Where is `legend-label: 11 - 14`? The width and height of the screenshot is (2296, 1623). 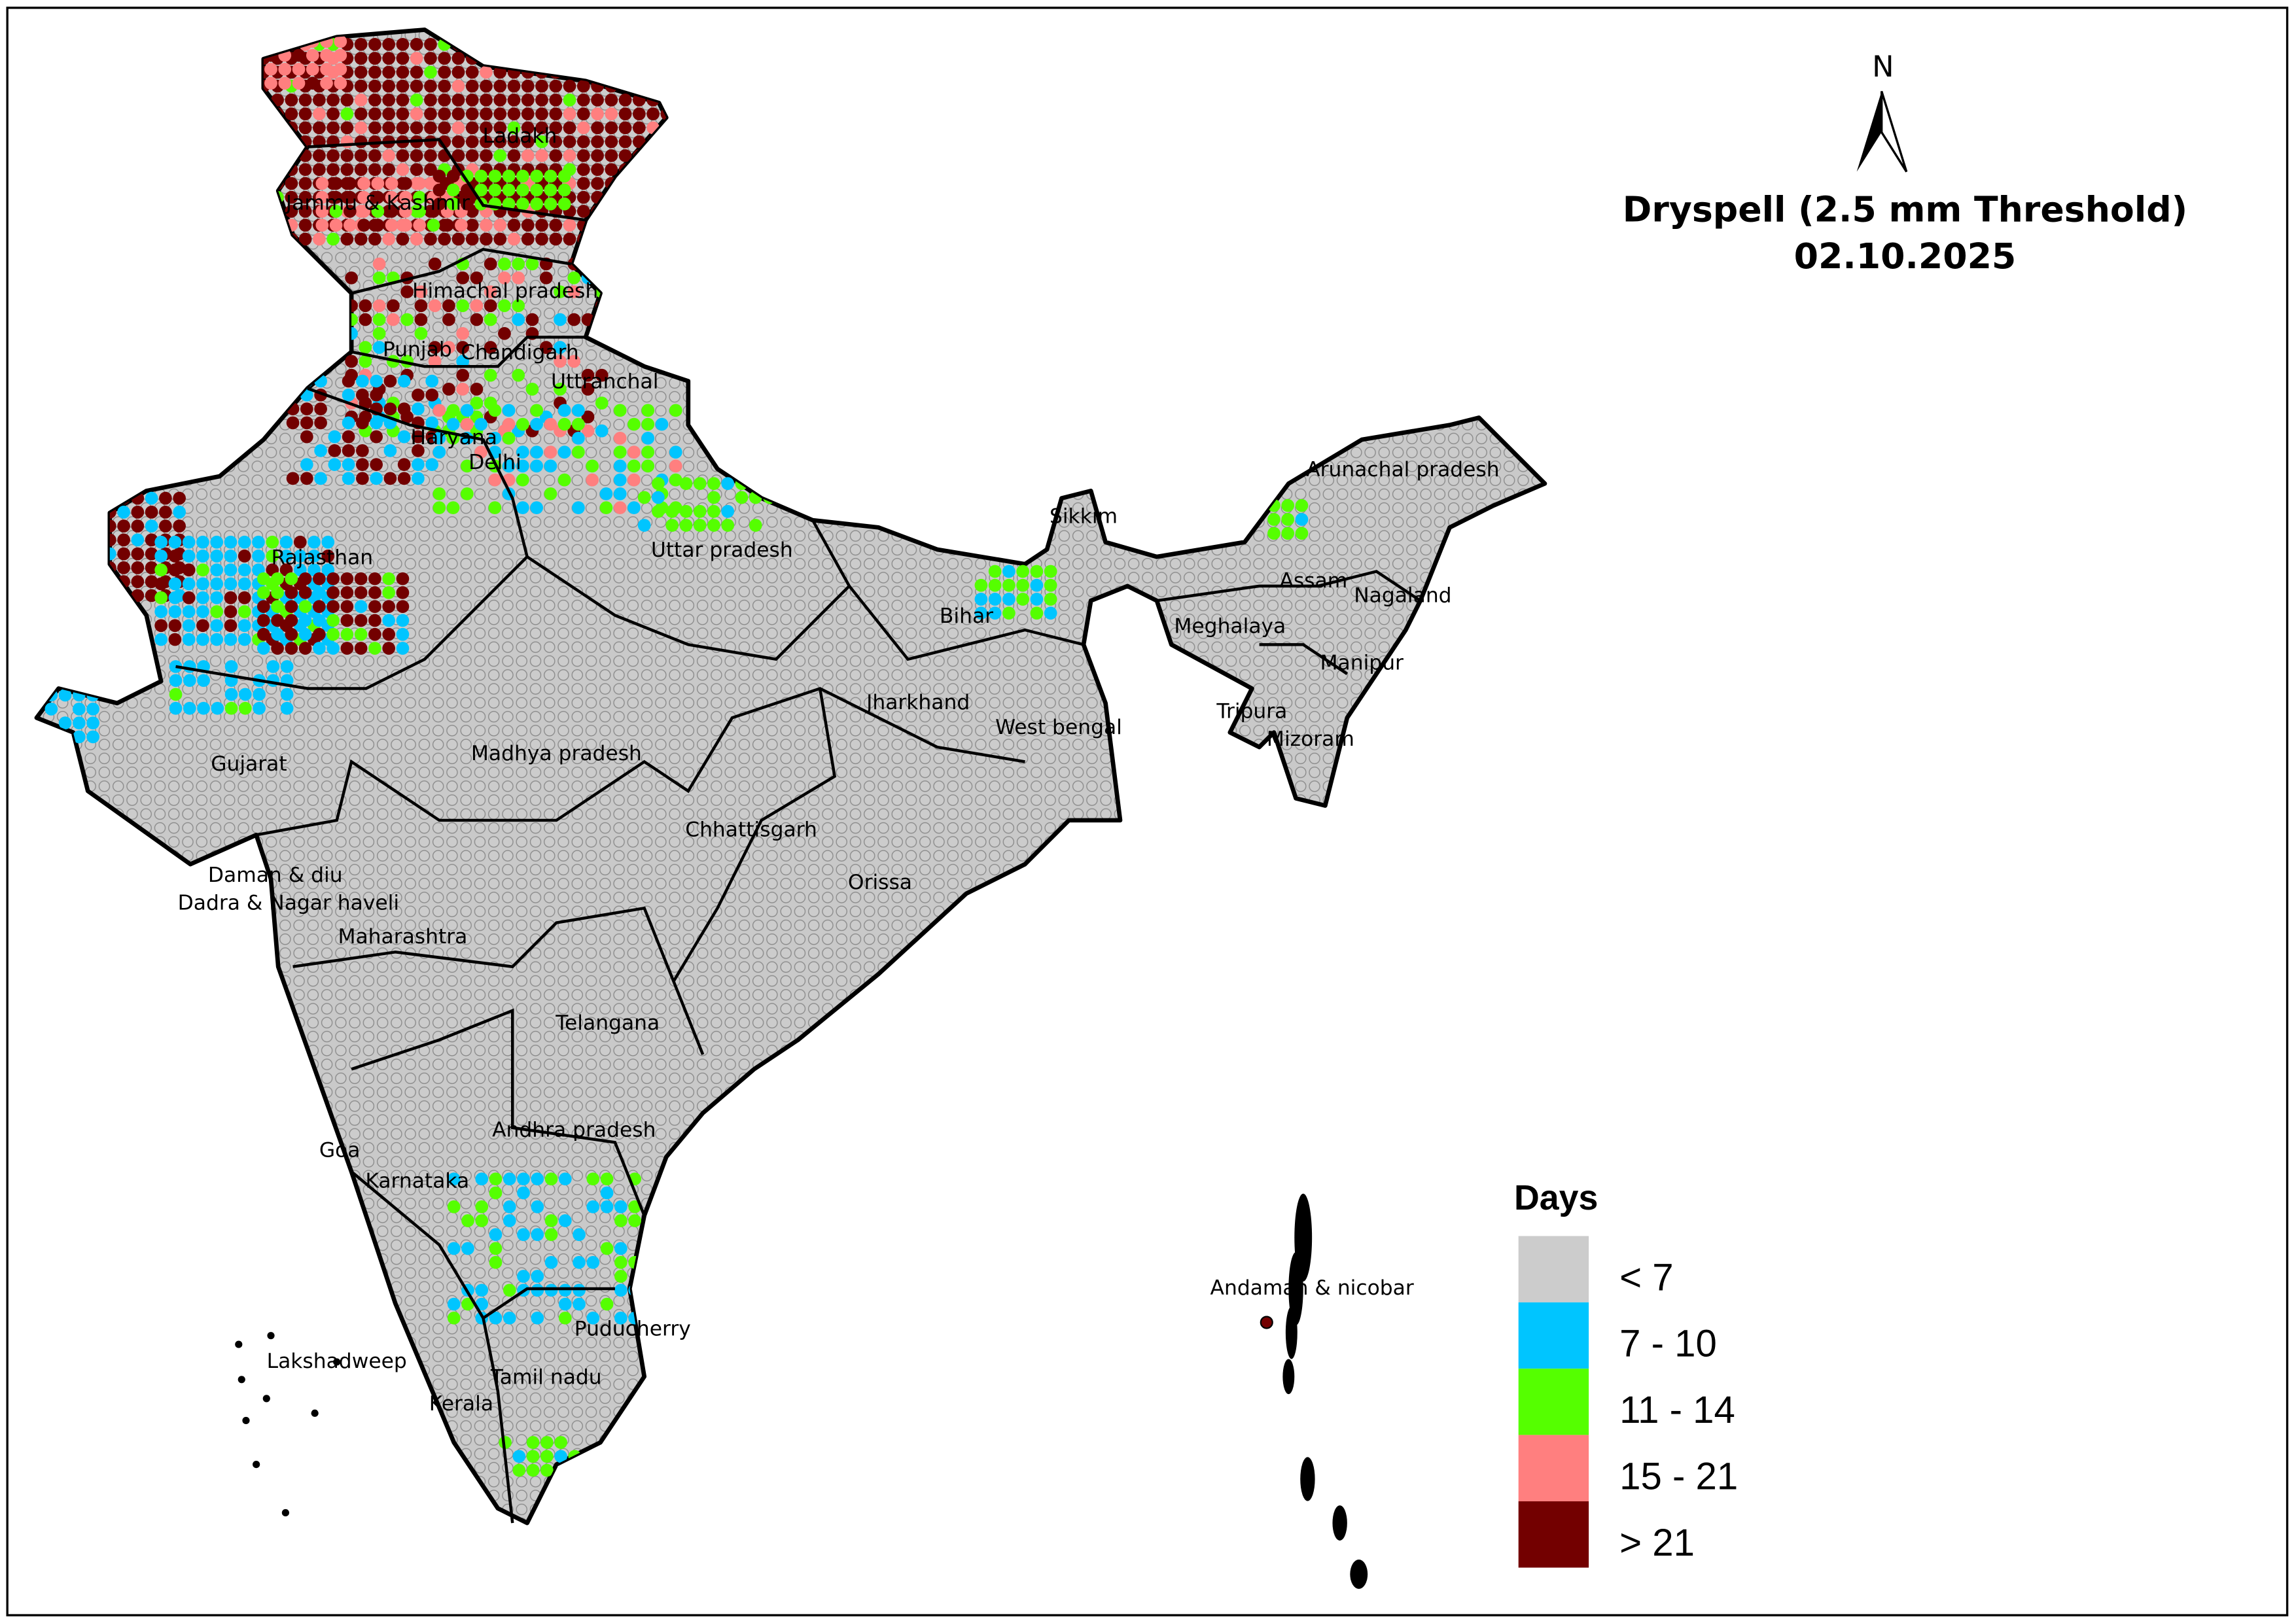 legend-label: 11 - 14 is located at coordinates (1677, 1410).